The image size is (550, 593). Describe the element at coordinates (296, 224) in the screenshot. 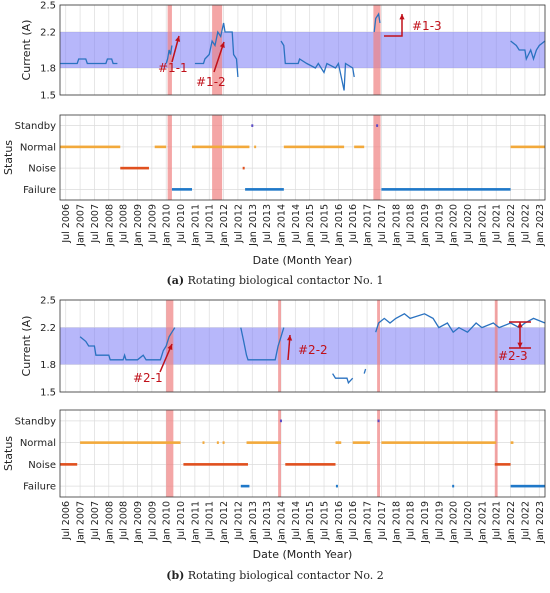

I see `x-tick-label: Jul 2014` at that location.